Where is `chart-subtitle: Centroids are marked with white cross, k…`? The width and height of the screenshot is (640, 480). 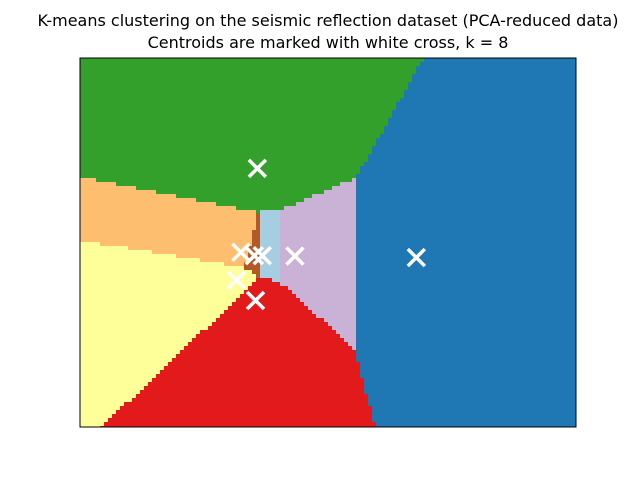 chart-subtitle: Centroids are marked with white cross, k… is located at coordinates (328, 42).